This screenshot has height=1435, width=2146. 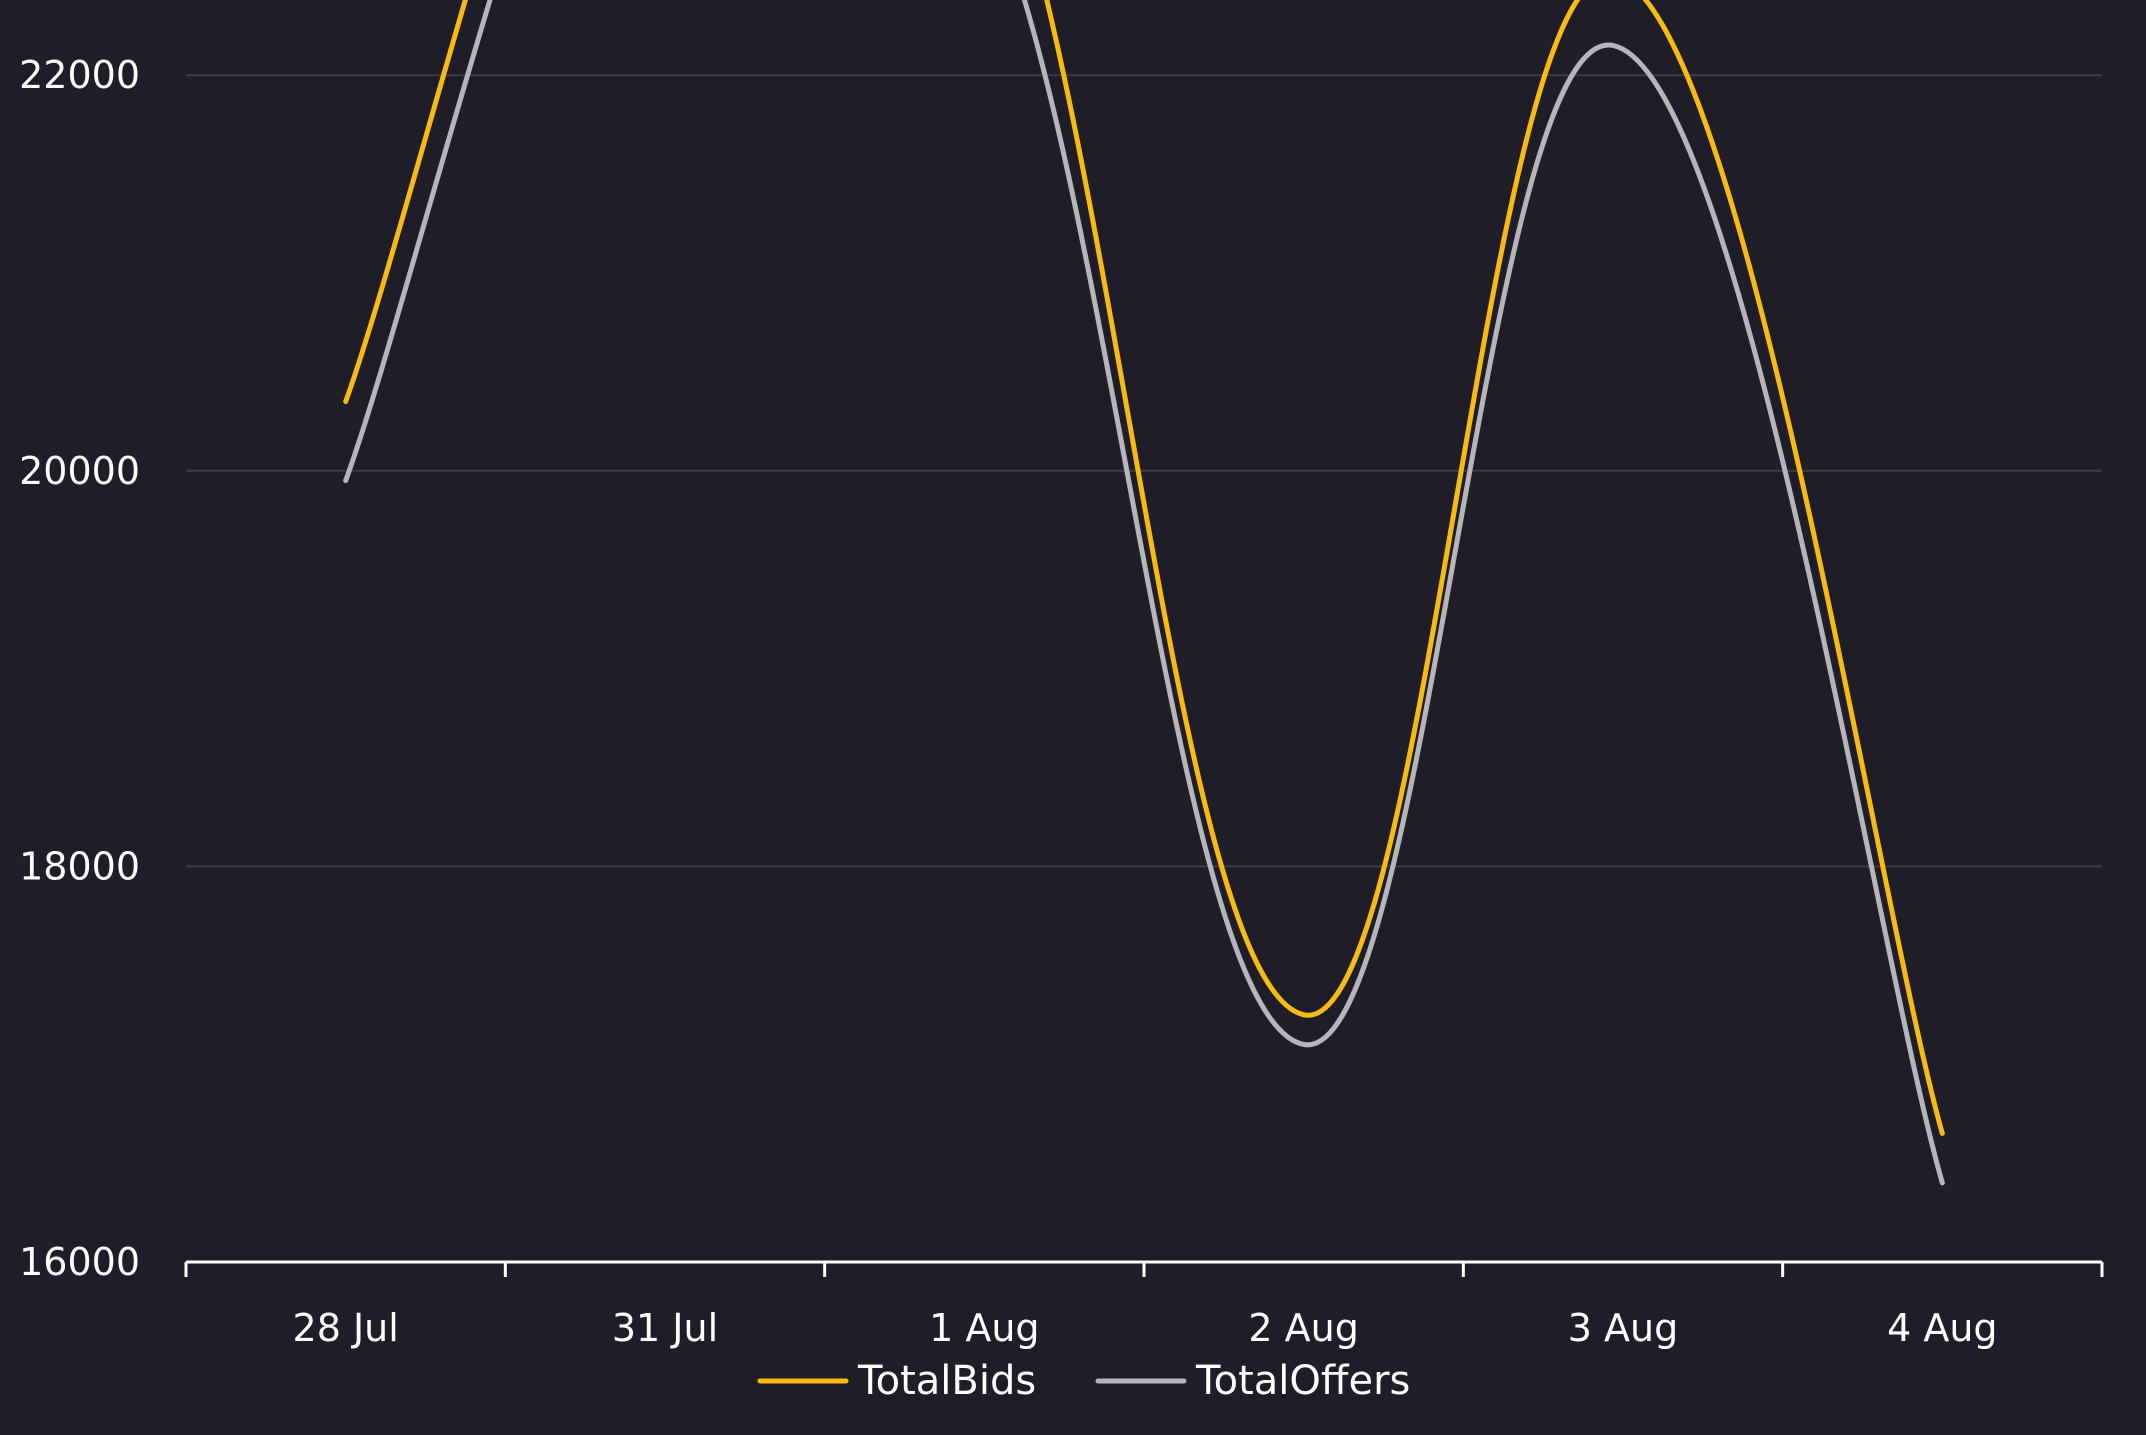 I want to click on x-tick-label: 31 Jul, so click(x=665, y=1328).